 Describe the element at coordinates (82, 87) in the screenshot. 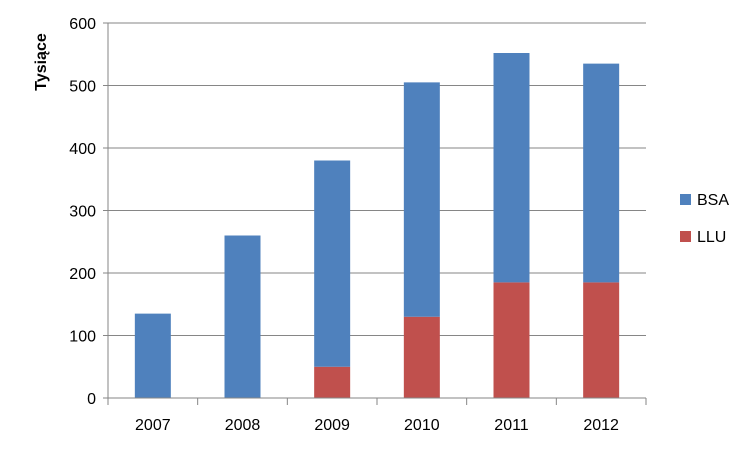

I see `y-tick-label: 500` at that location.